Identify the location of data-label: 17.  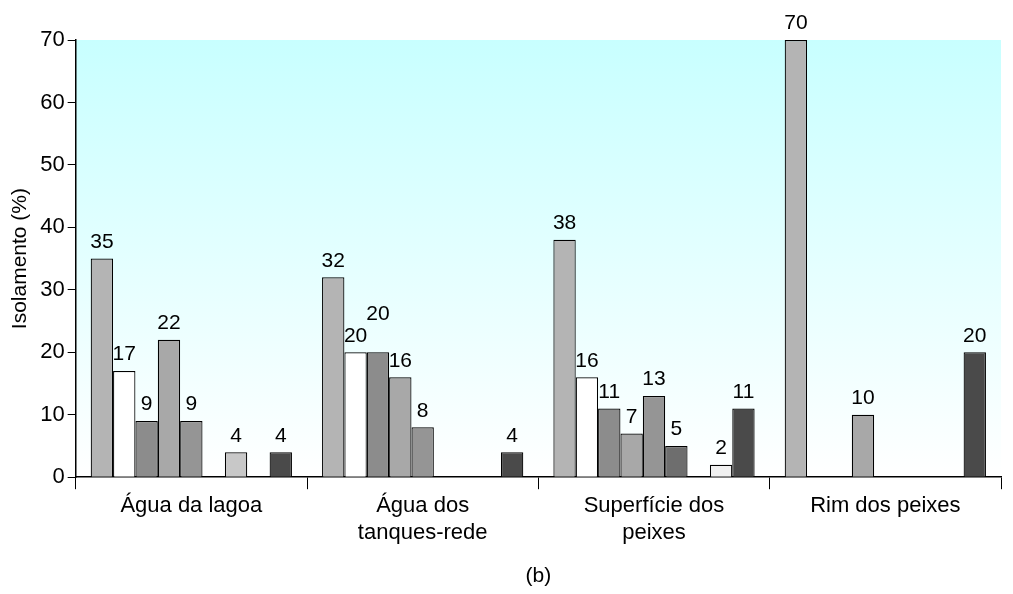
(124, 353).